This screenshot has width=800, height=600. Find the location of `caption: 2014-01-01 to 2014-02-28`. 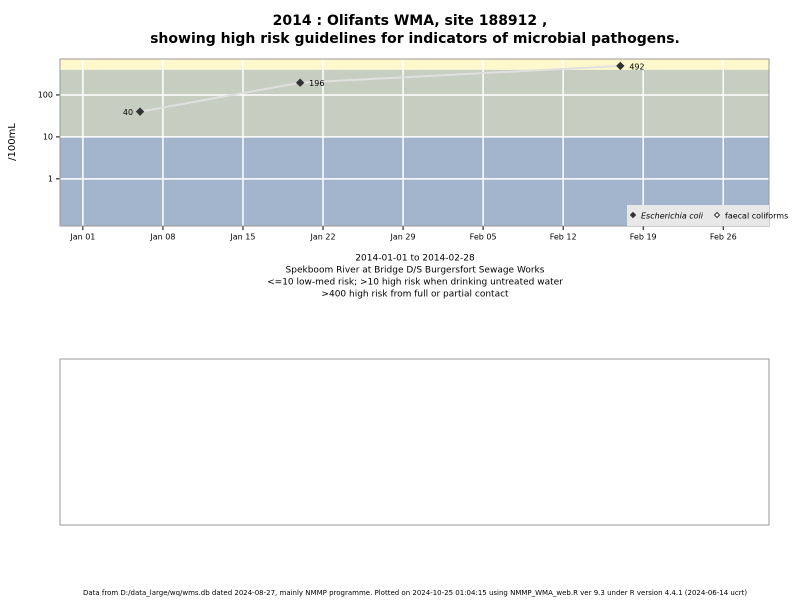

caption: 2014-01-01 to 2014-02-28 is located at coordinates (415, 259).